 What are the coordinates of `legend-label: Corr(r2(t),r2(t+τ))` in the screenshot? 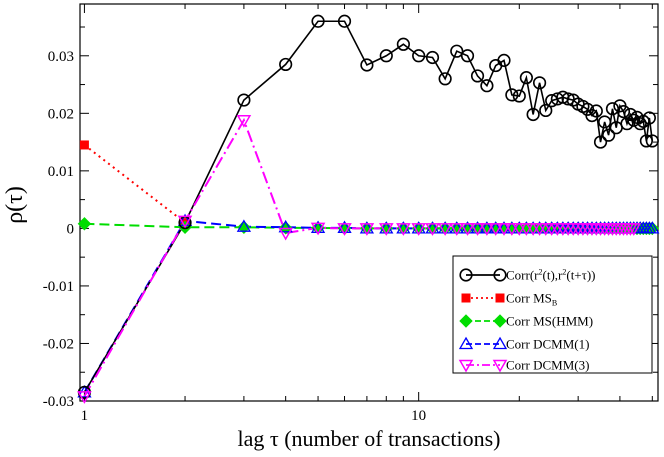 It's located at (551, 275).